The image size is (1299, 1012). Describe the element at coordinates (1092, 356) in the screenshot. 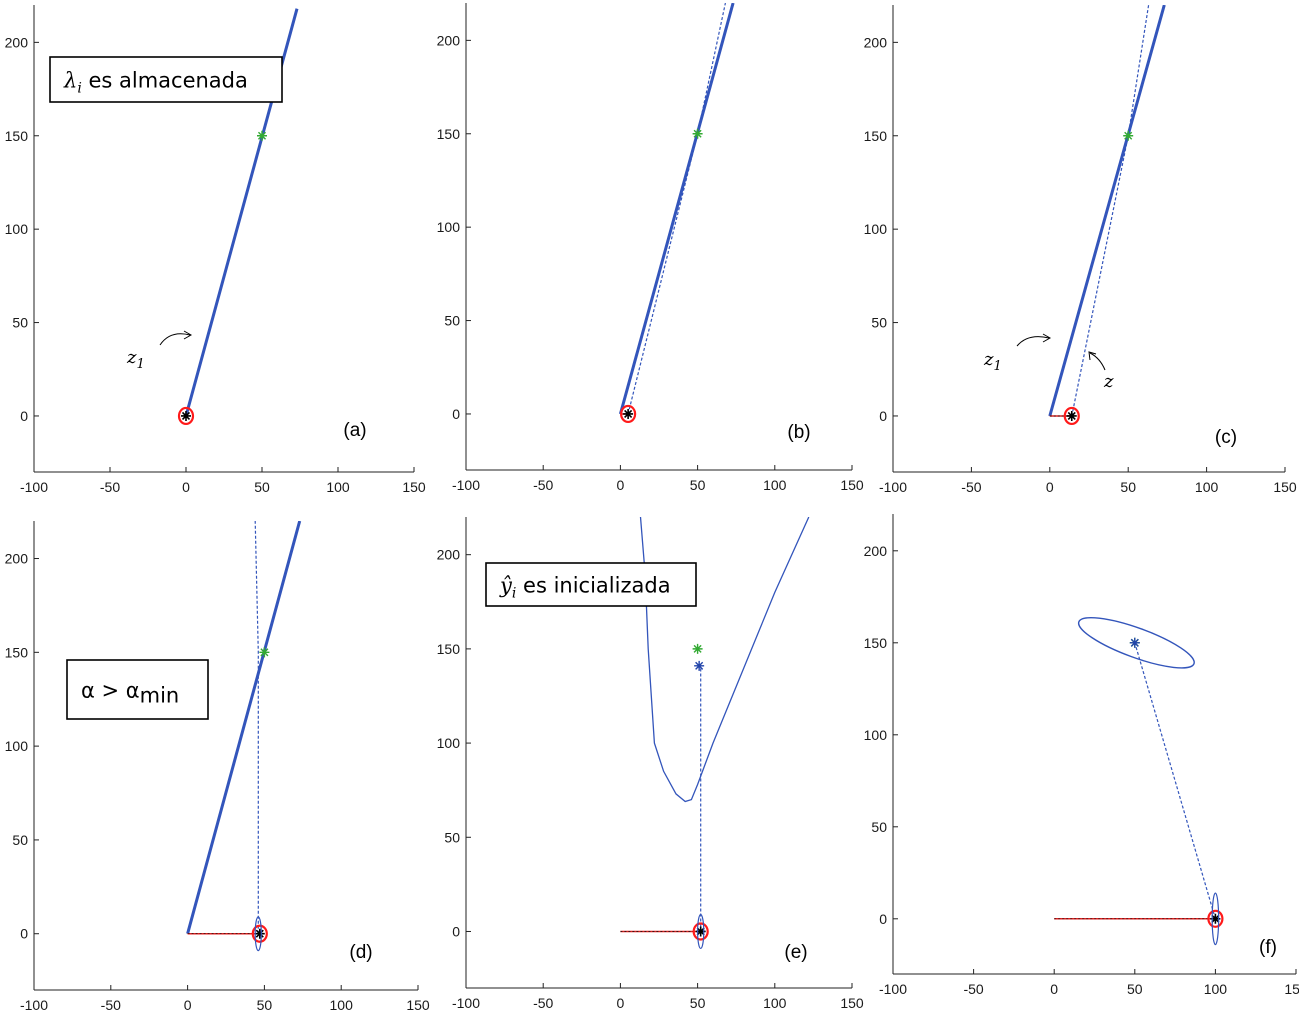

I see `annotation-arrowhead-z` at that location.